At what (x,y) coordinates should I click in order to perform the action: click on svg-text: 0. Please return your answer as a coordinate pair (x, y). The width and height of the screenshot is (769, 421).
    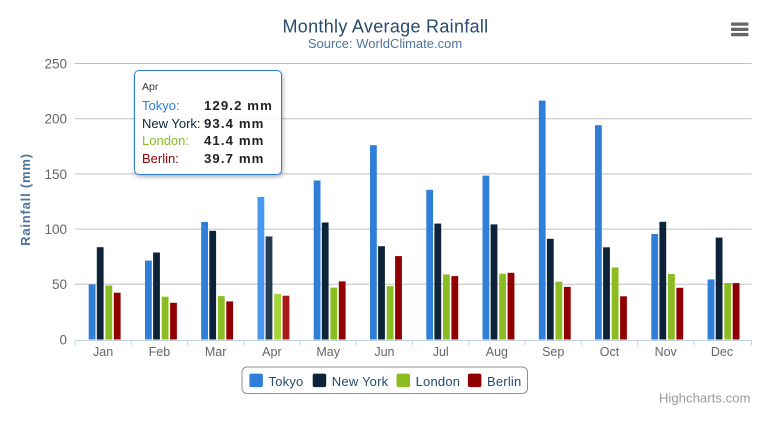
    Looking at the image, I should click on (63, 339).